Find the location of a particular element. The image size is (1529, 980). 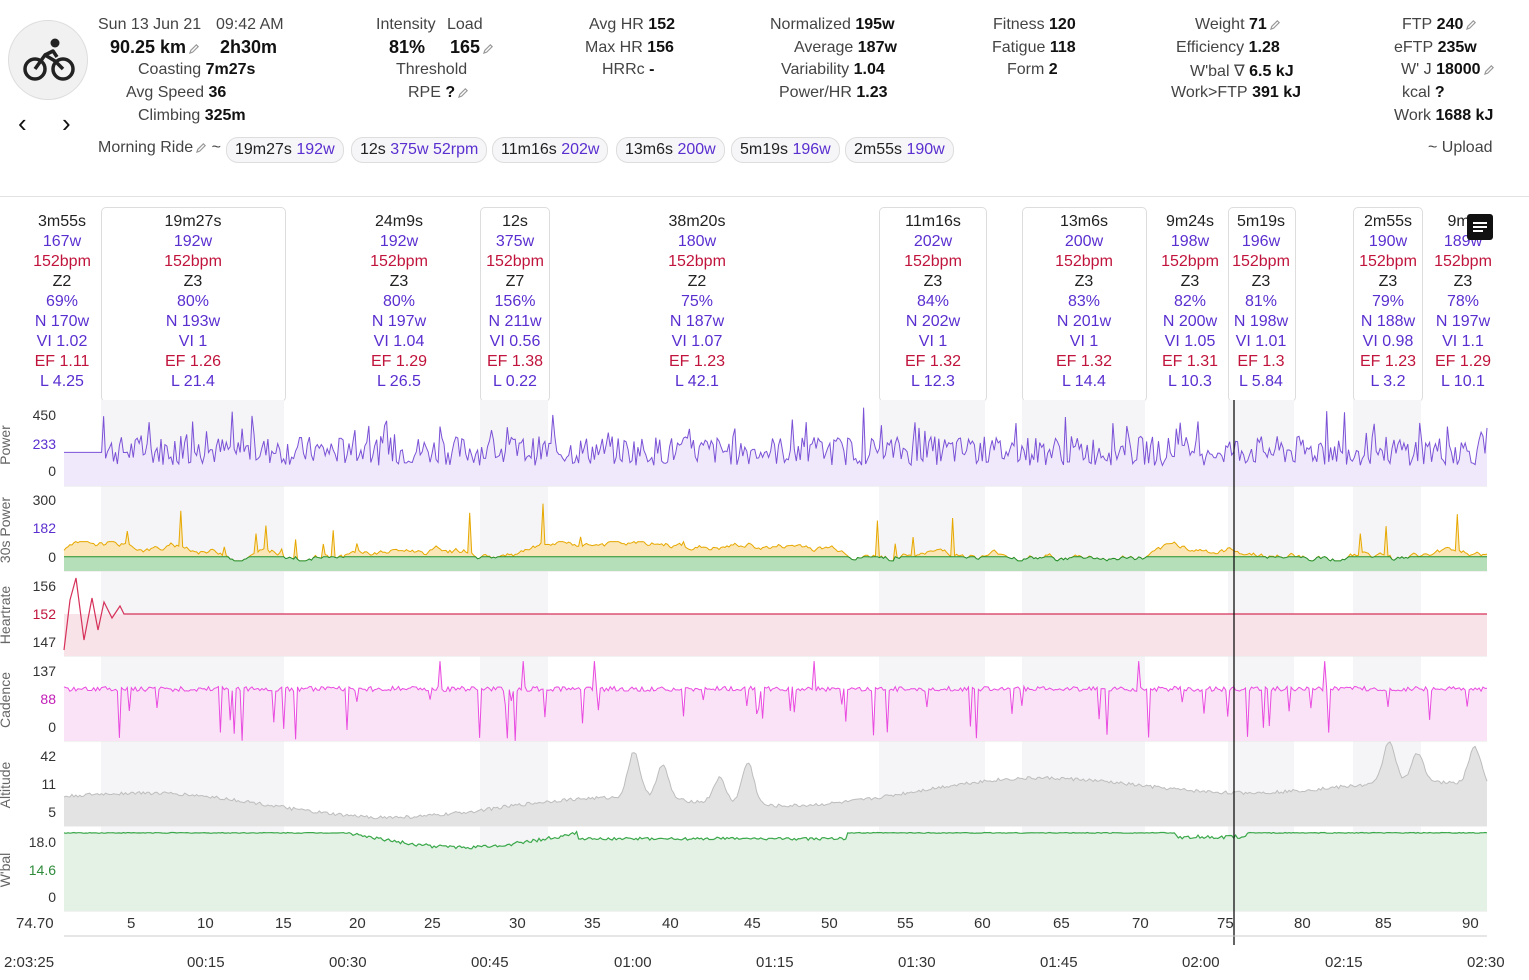

interval-chip: 11m16s 202w is located at coordinates (550, 150).